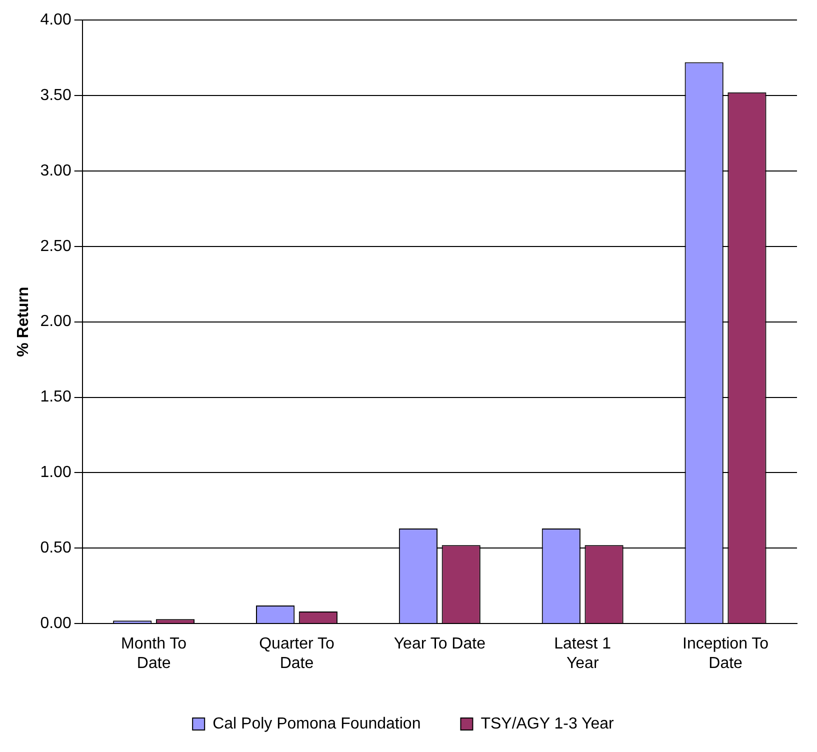  What do you see at coordinates (583, 644) in the screenshot?
I see `category-label: Latest 1` at bounding box center [583, 644].